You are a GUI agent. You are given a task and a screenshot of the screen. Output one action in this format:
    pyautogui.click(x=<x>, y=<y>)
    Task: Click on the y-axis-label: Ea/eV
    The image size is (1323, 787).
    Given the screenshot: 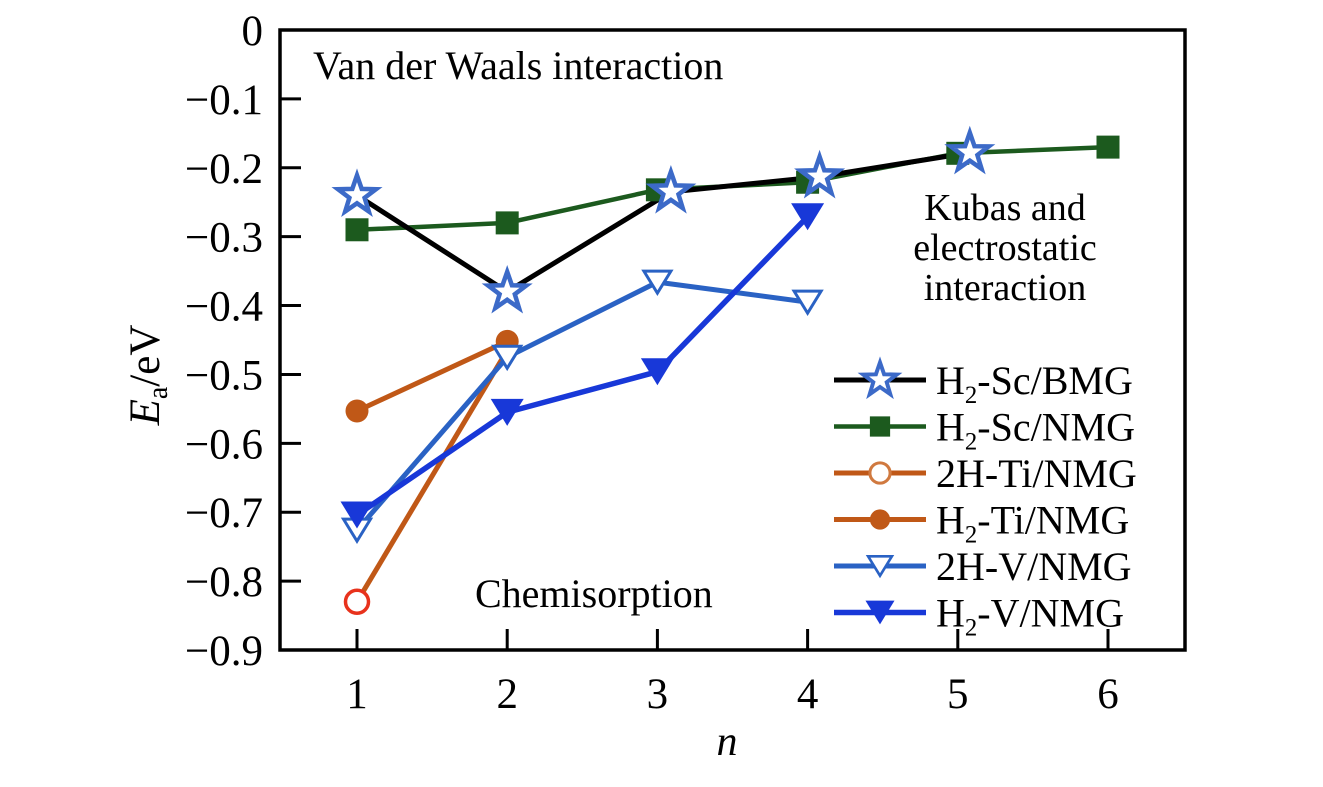 What is the action you would take?
    pyautogui.click(x=148, y=375)
    